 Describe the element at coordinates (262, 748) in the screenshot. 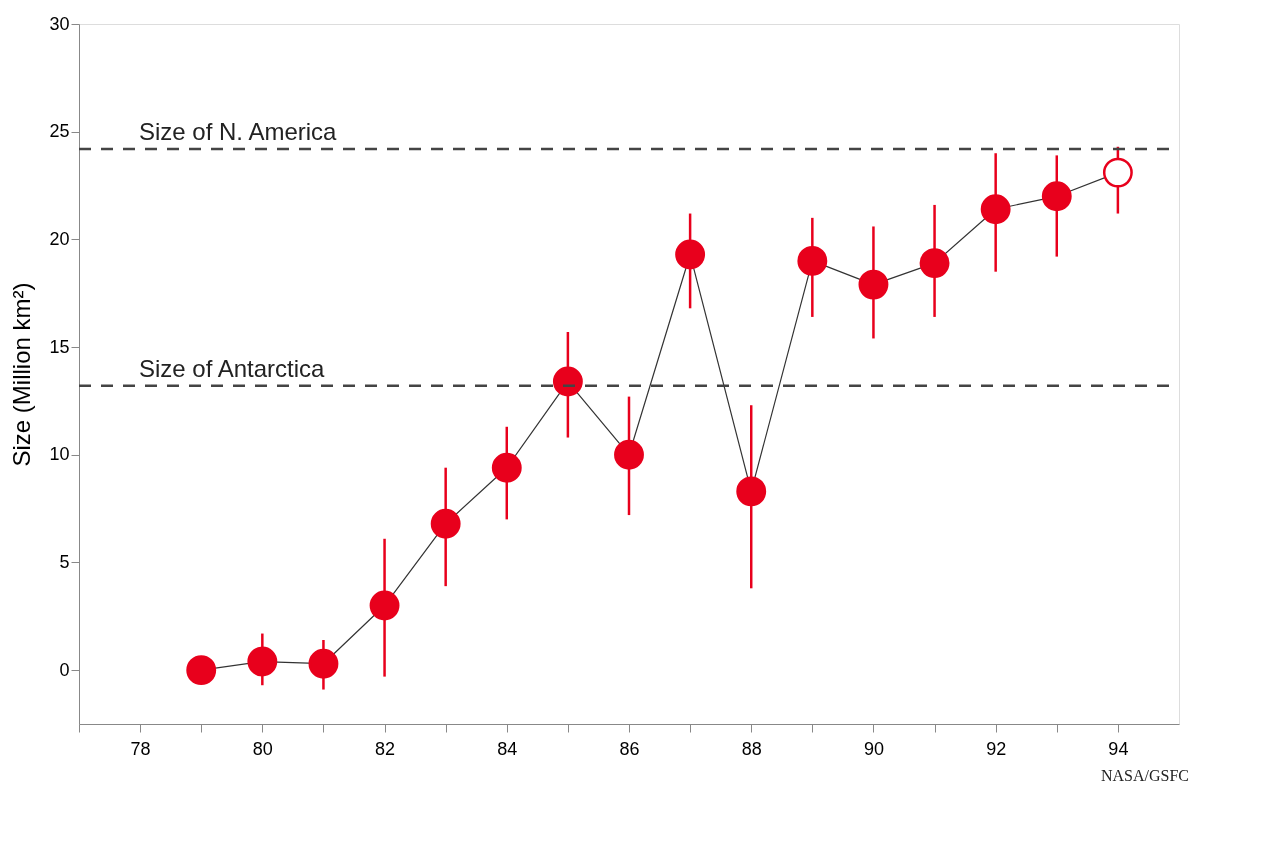

I see `x-tick-label: 80` at that location.